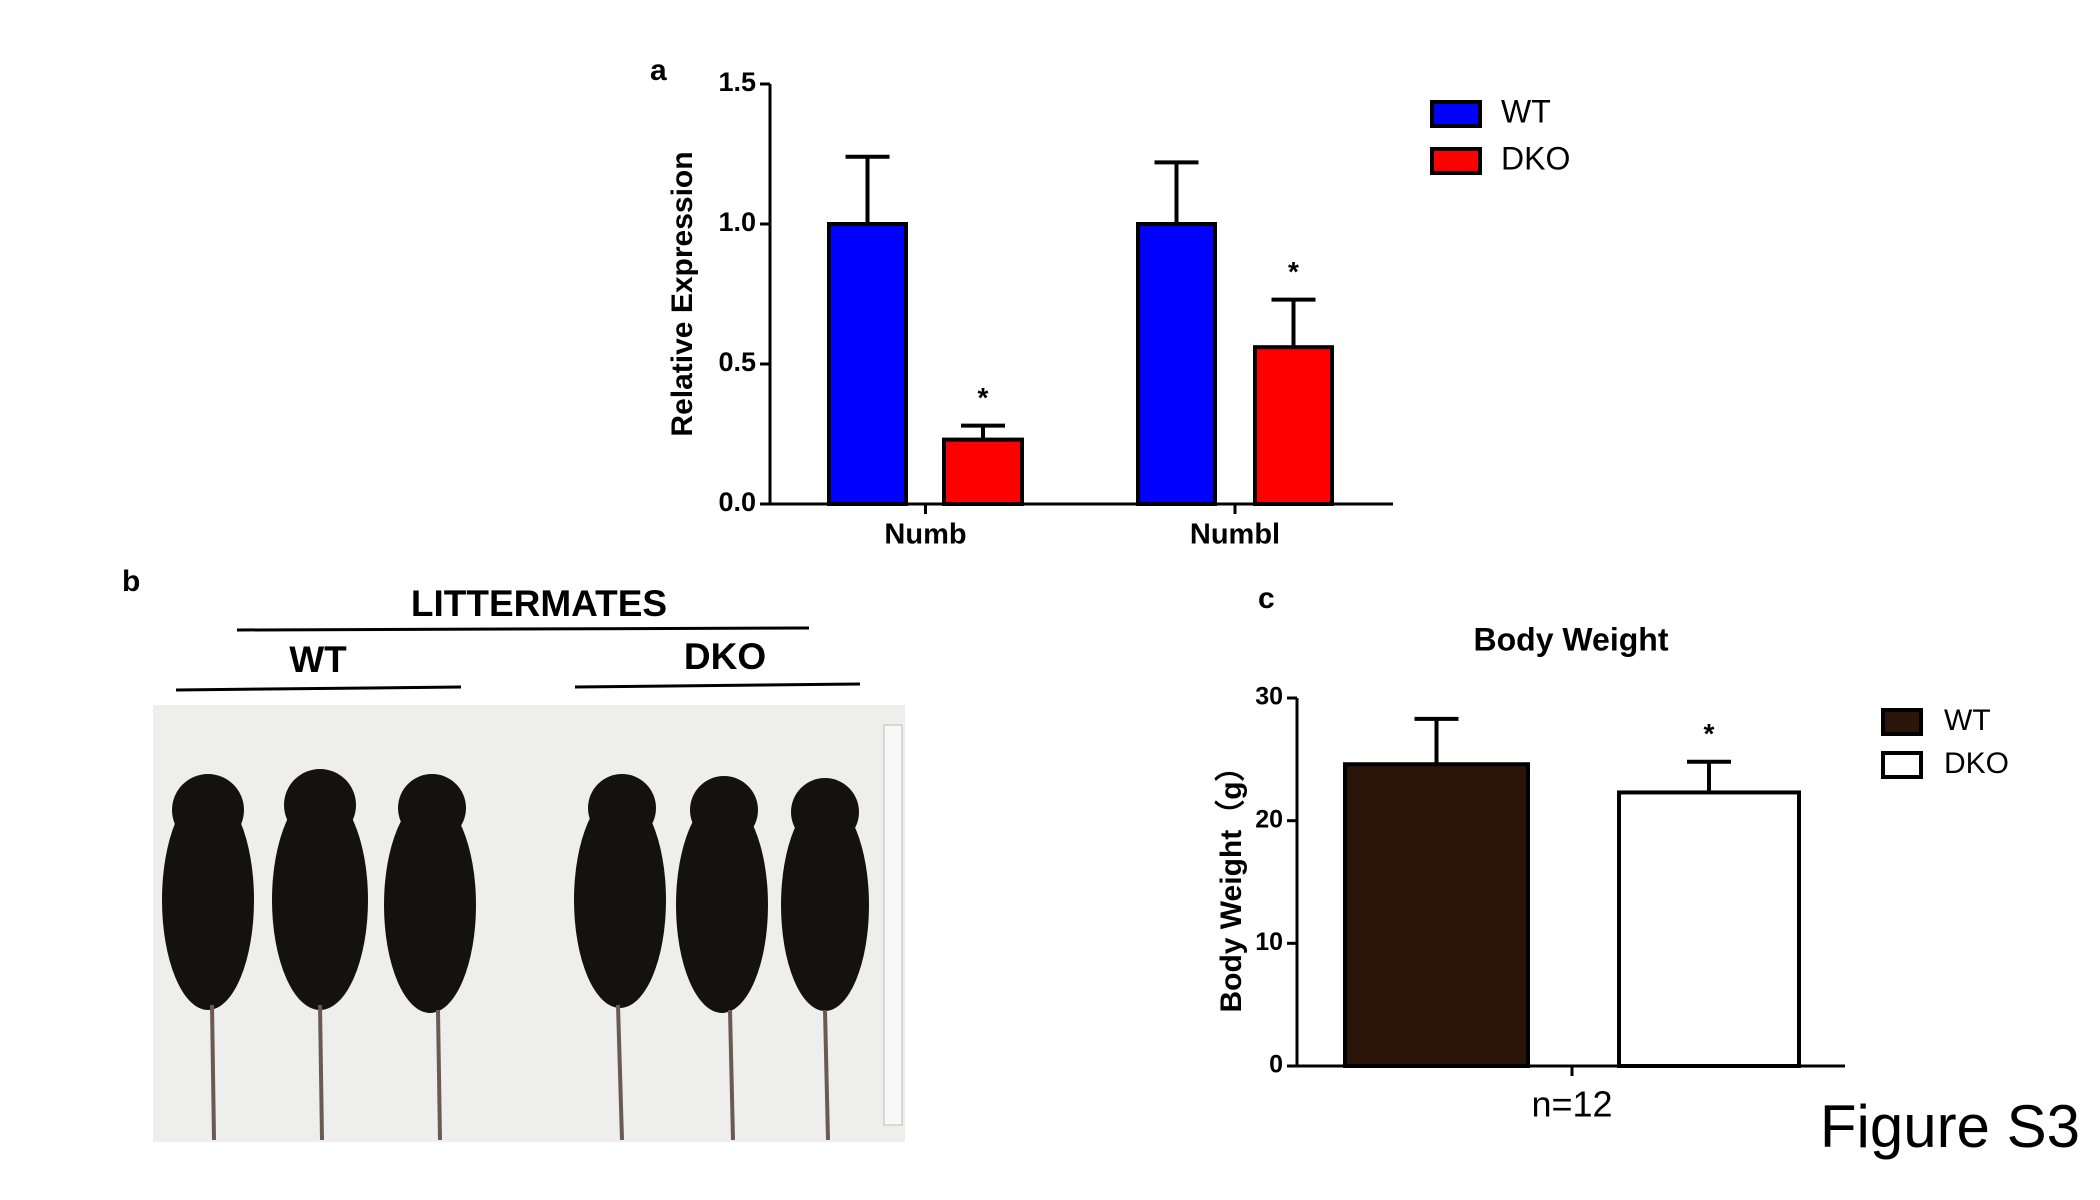  Describe the element at coordinates (893, 925) in the screenshot. I see `ruler` at that location.